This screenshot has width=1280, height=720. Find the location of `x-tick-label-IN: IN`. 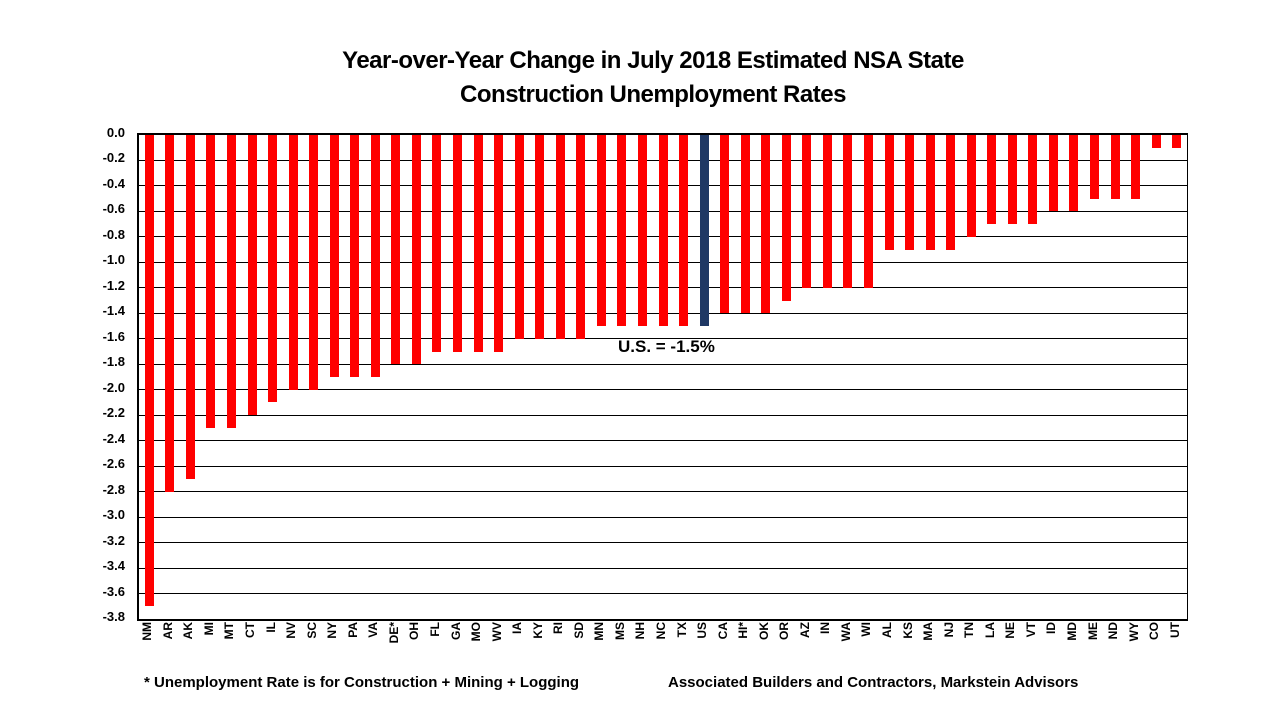

x-tick-label-IN: IN is located at coordinates (825, 628).